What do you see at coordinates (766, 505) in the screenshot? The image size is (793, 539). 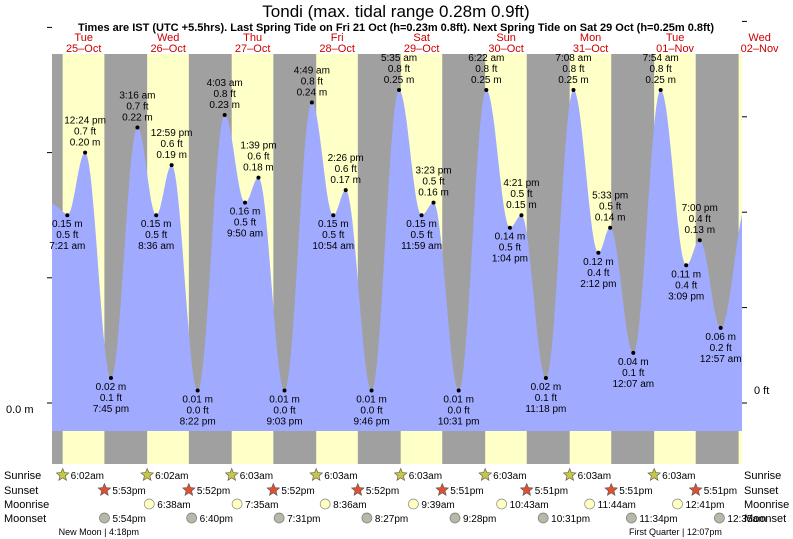 I see `moonrise-row-label-right: Moonrise` at bounding box center [766, 505].